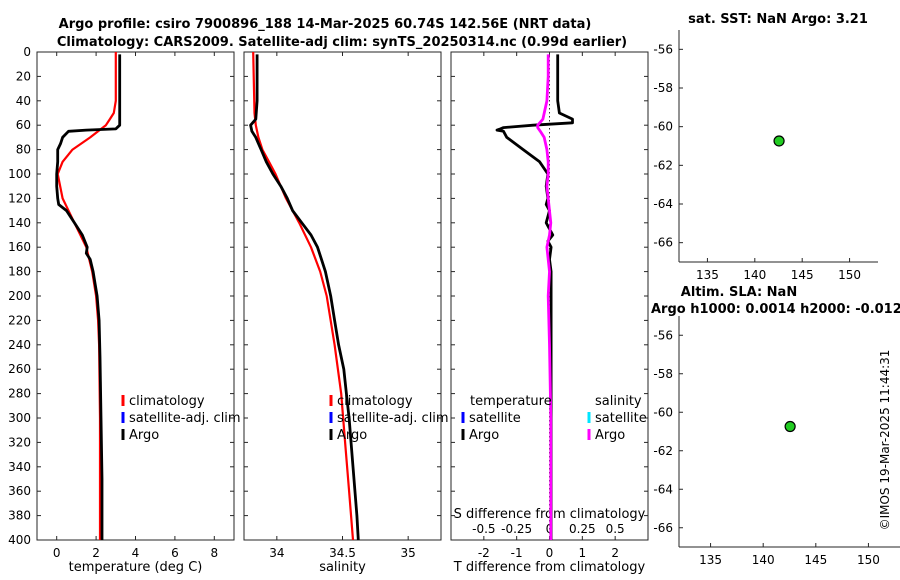  Describe the element at coordinates (23, 101) in the screenshot. I see `depth-tick-label: 40` at that location.